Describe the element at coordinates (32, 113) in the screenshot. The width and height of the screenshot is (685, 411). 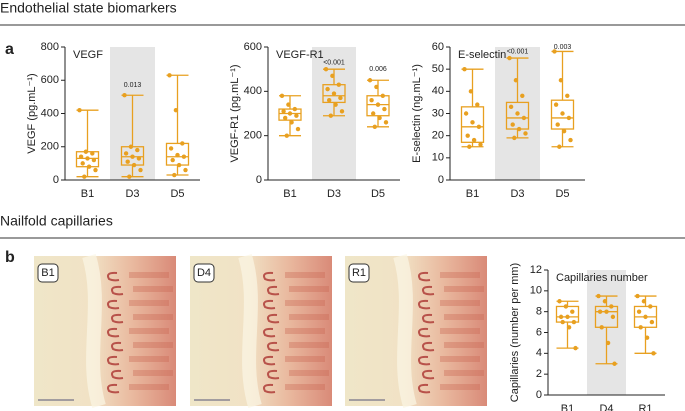
I see `y-axis-label: VEGF (pg.mL⁻¹)` at that location.